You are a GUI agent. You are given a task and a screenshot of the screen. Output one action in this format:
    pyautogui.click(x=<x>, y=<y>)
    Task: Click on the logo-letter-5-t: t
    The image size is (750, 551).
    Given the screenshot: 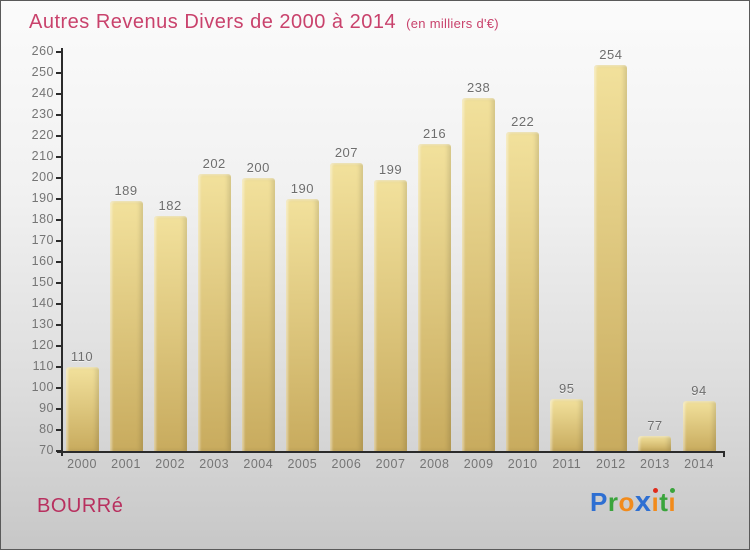 What is the action you would take?
    pyautogui.click(x=664, y=502)
    